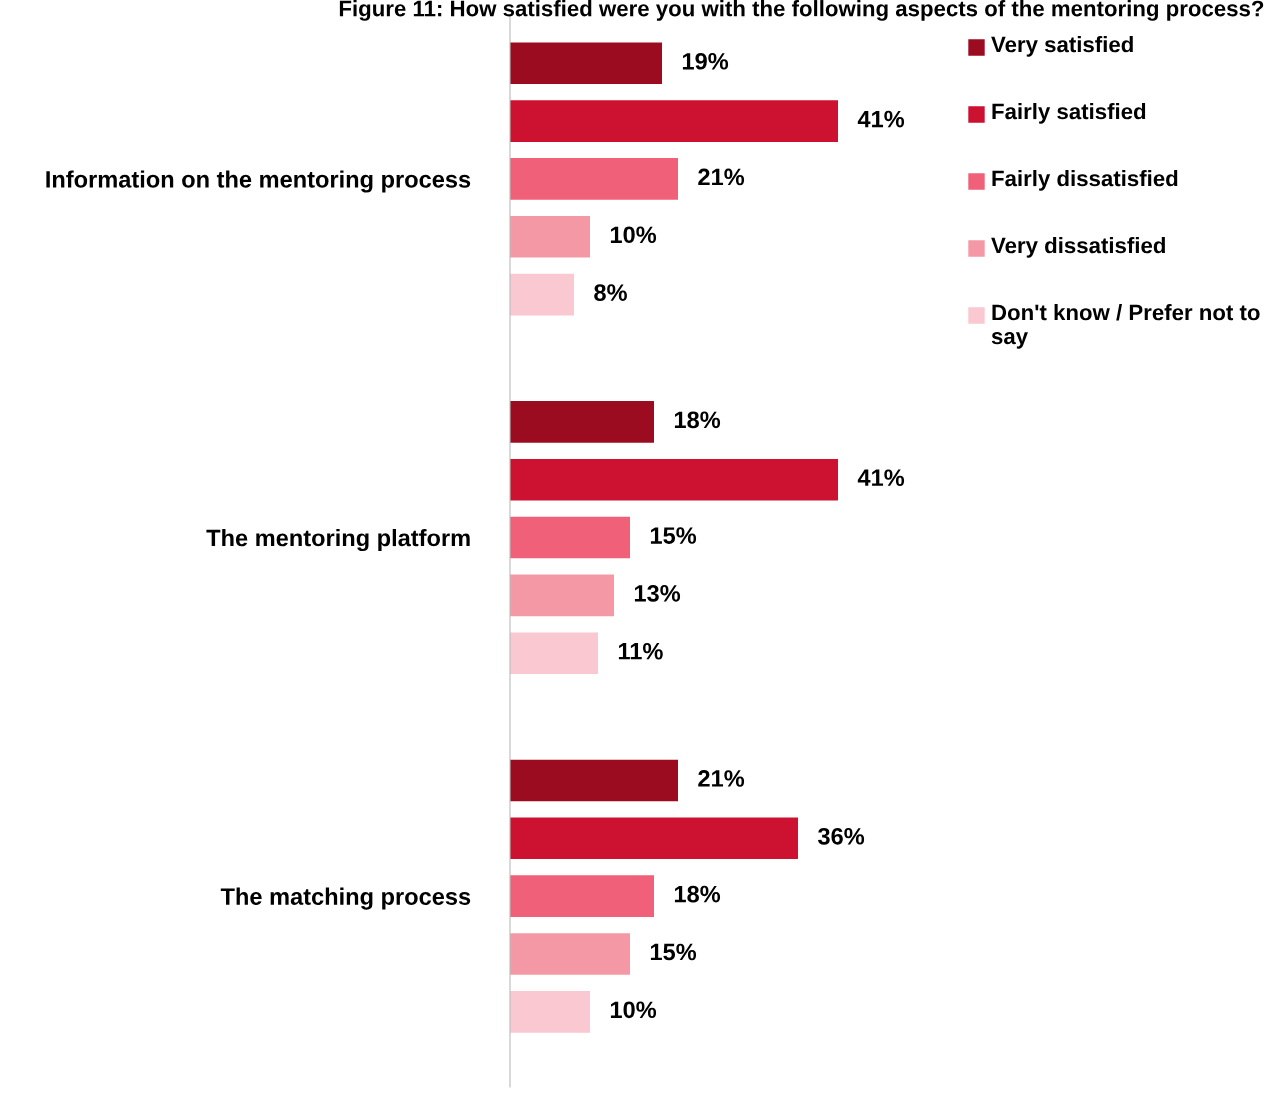 The image size is (1277, 1102). I want to click on legend-label: Very dissatisfied, so click(1078, 247).